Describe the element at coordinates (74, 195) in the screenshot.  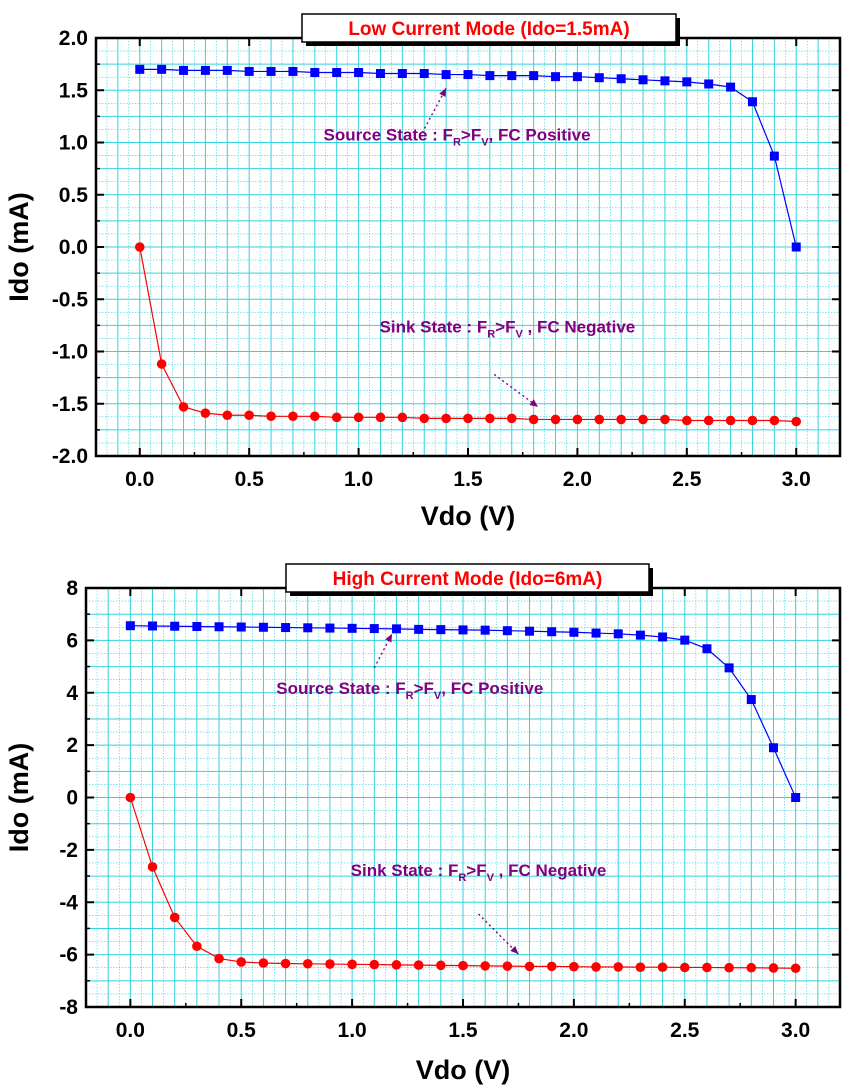
I see `y-tick-label: 0.5` at that location.